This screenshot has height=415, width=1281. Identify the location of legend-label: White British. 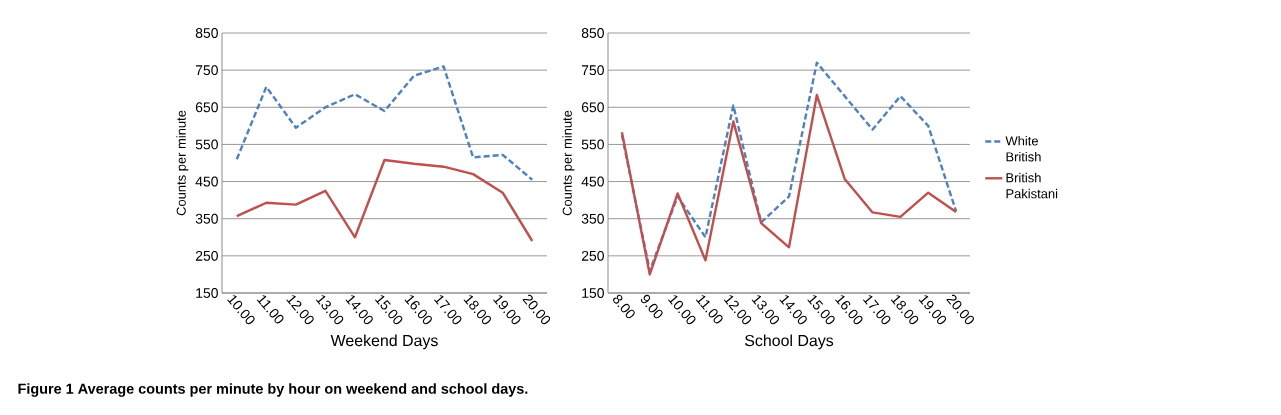
(1023, 148).